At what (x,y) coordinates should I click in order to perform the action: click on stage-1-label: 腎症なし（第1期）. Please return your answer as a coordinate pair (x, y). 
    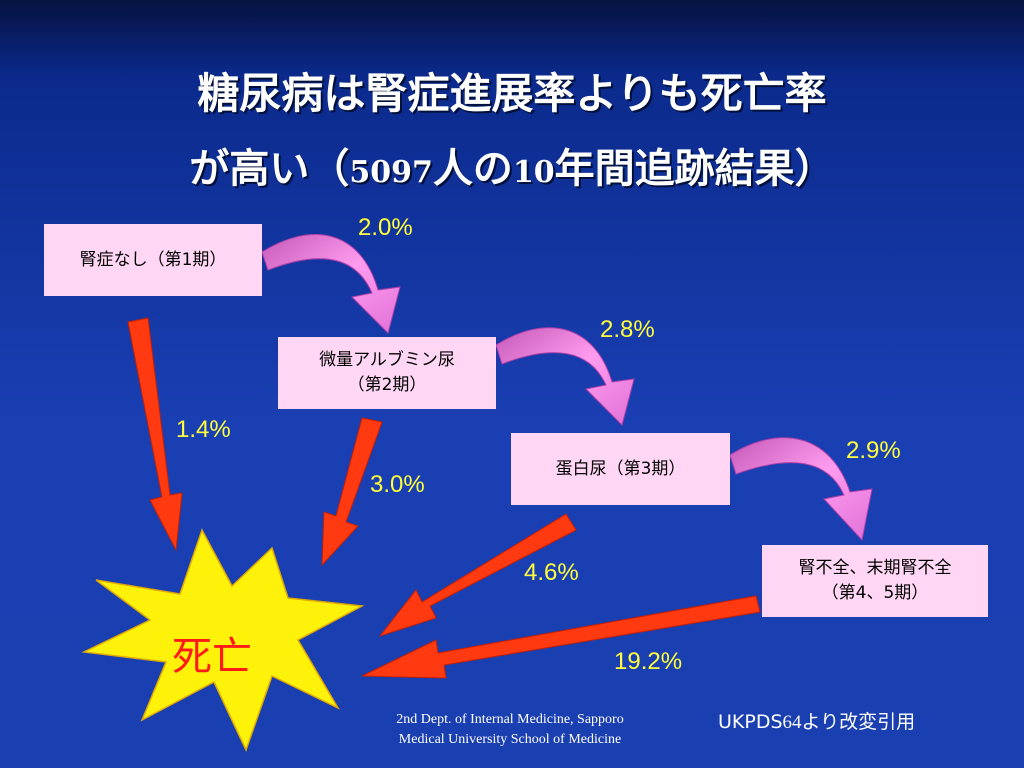
    Looking at the image, I should click on (153, 259).